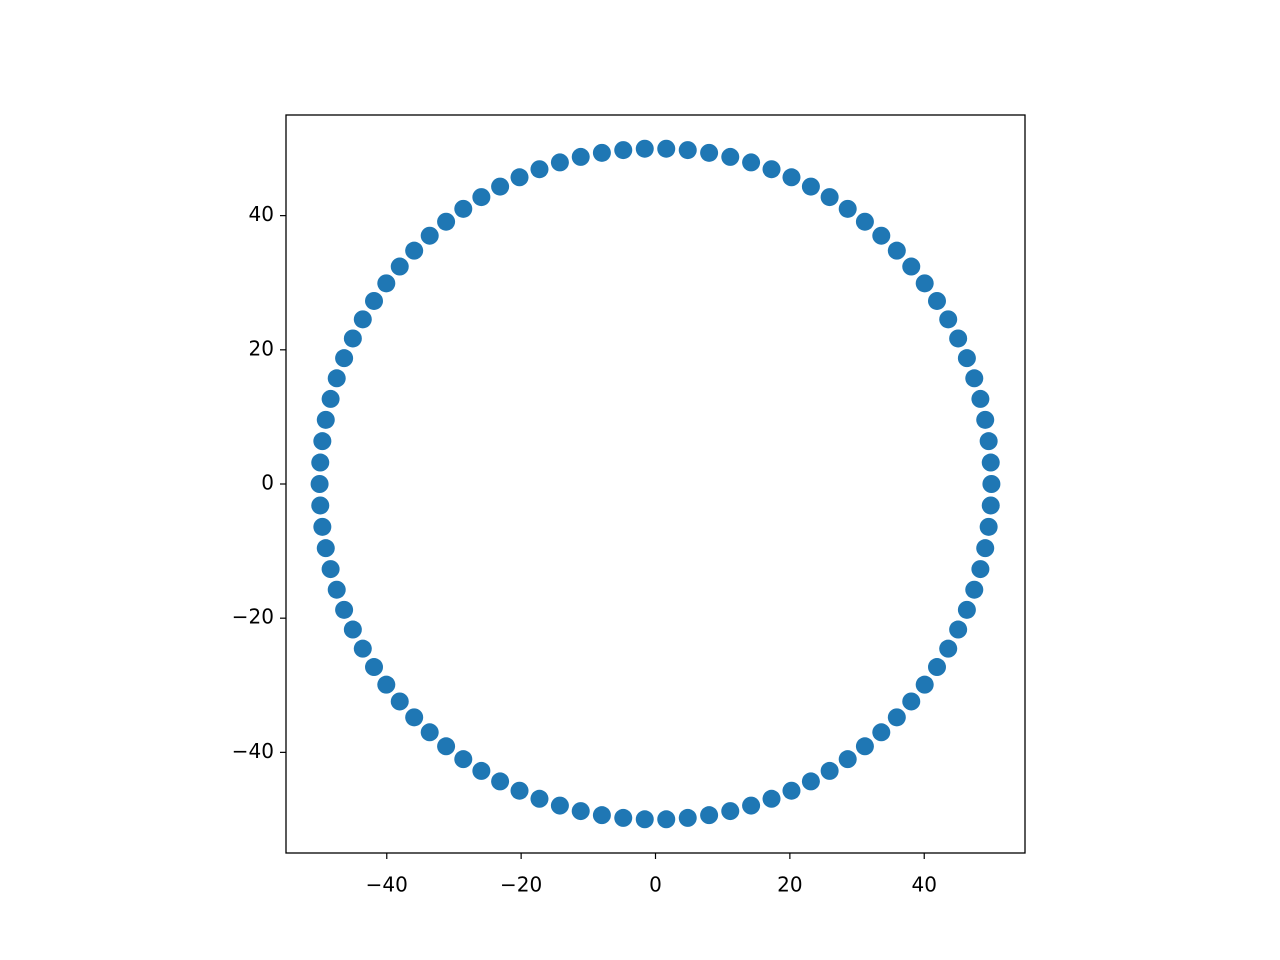 This screenshot has width=1280, height=960. I want to click on y-tick-label: 0, so click(267, 483).